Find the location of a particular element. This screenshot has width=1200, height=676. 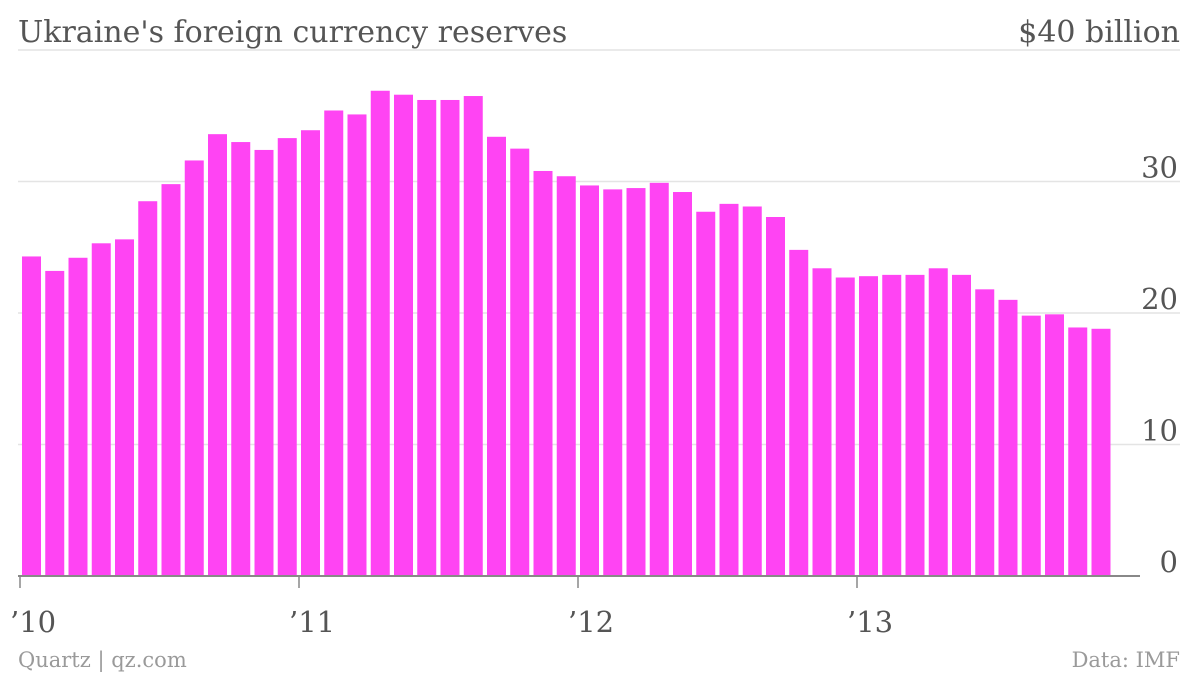

x-tick-label: ’12 is located at coordinates (591, 622).